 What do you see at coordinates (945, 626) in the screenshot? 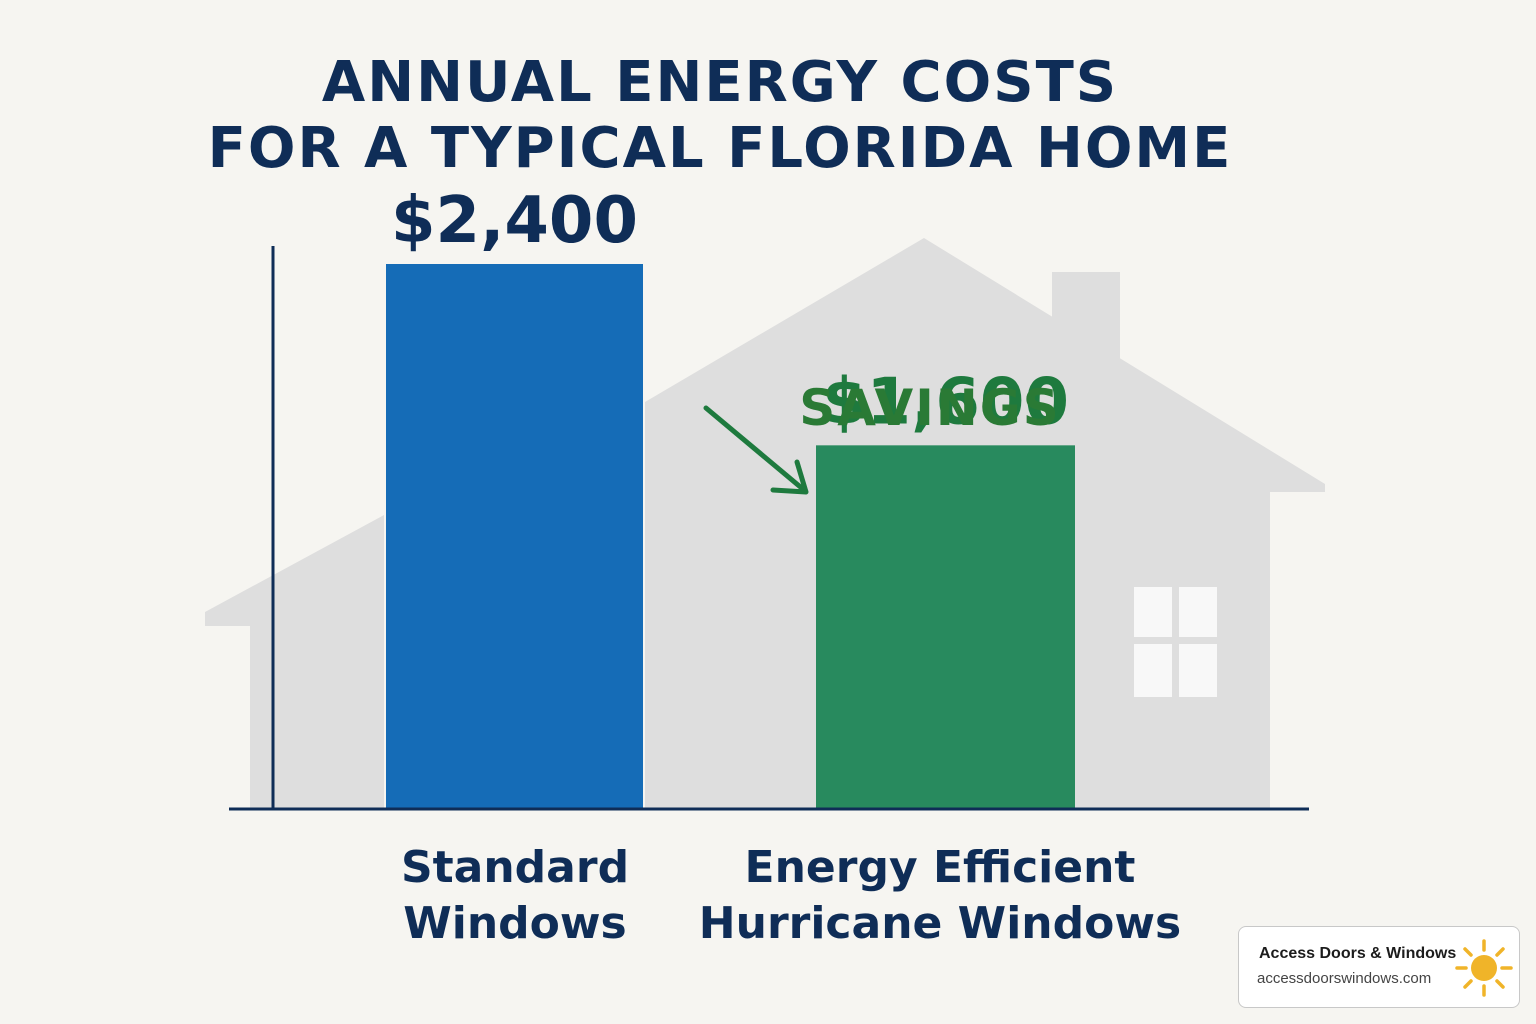
I see `bar-efficient` at bounding box center [945, 626].